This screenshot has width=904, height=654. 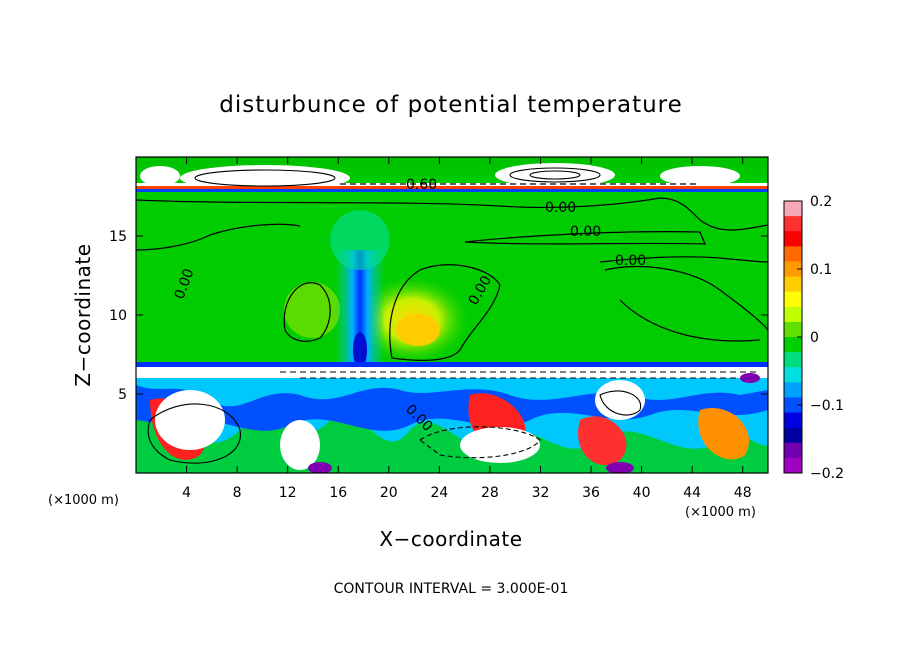 I want to click on x-tick-label: 44, so click(x=692, y=493).